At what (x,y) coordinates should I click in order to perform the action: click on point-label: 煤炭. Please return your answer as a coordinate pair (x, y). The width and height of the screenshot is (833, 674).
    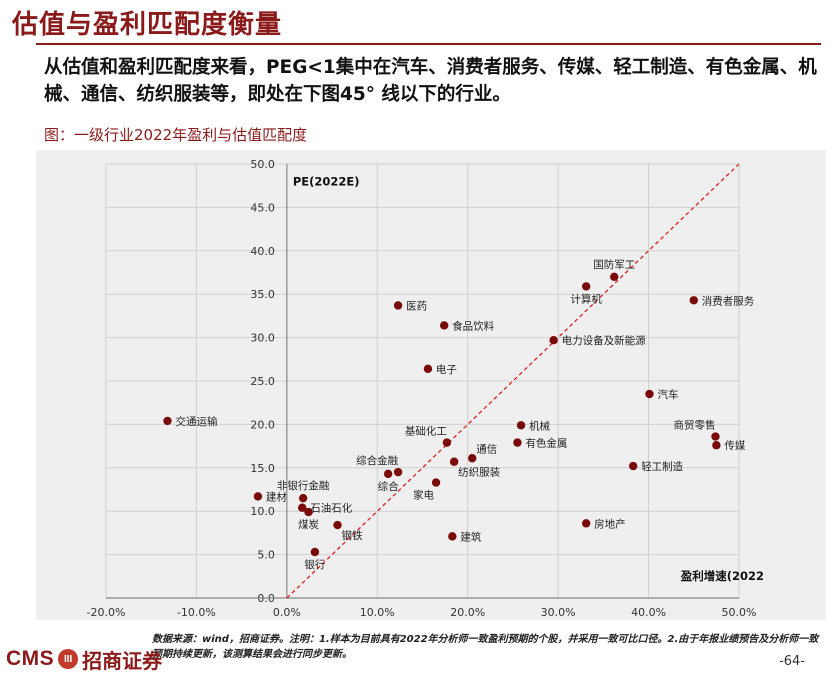
    Looking at the image, I should click on (308, 524).